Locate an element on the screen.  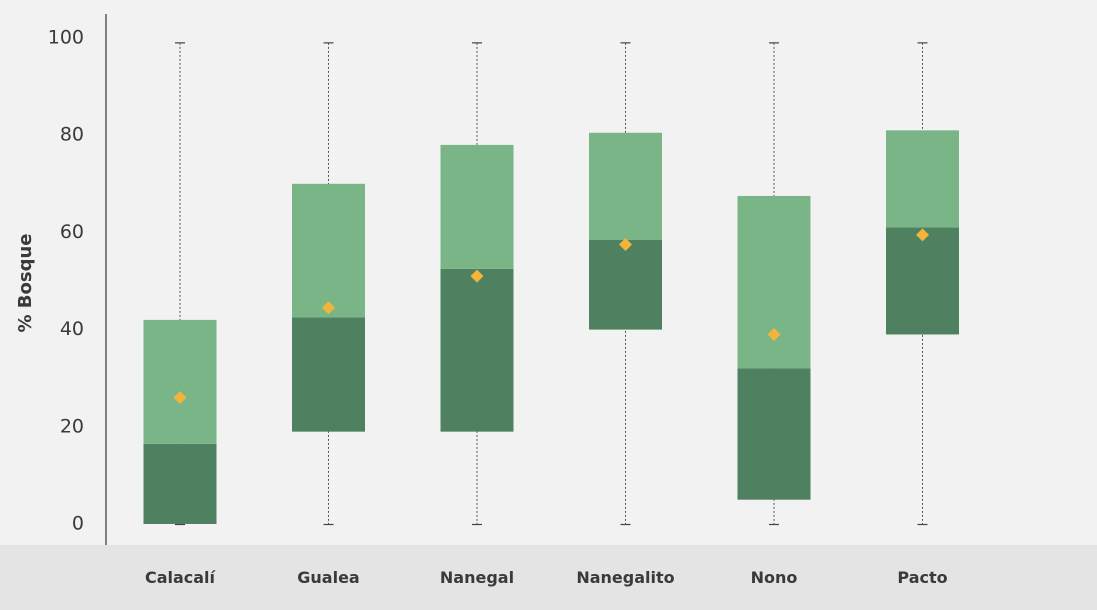
box-gualea is located at coordinates (328, 284).